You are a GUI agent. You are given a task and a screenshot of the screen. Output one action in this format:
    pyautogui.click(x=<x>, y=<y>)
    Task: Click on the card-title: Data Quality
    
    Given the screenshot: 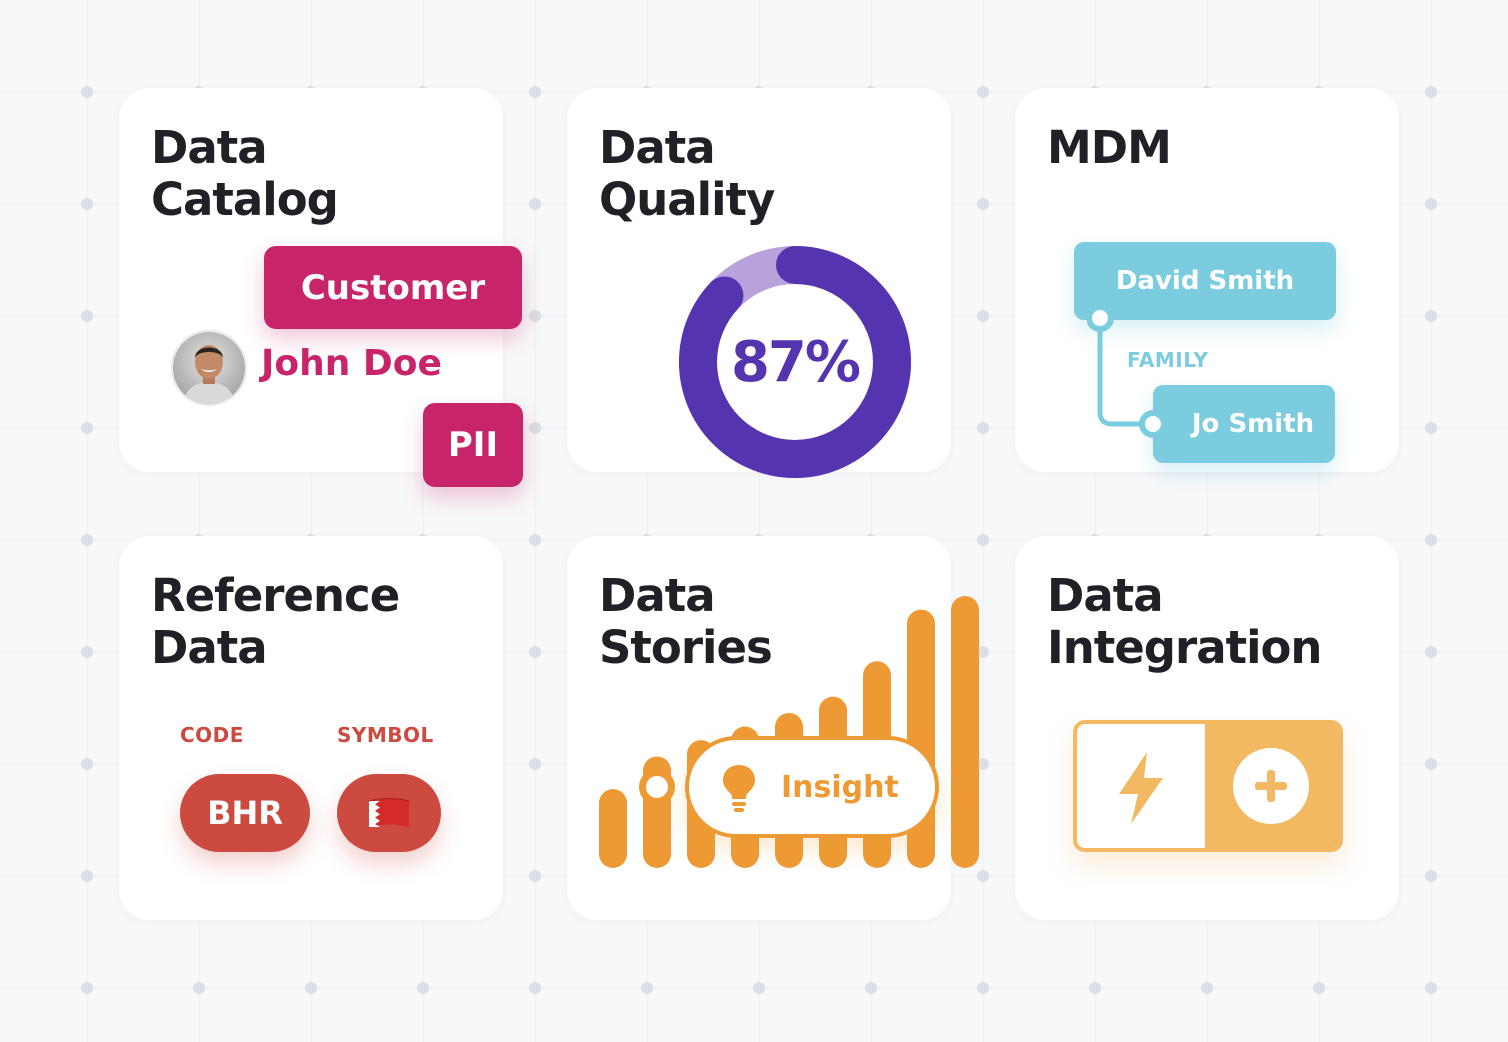 What is the action you would take?
    pyautogui.click(x=686, y=174)
    